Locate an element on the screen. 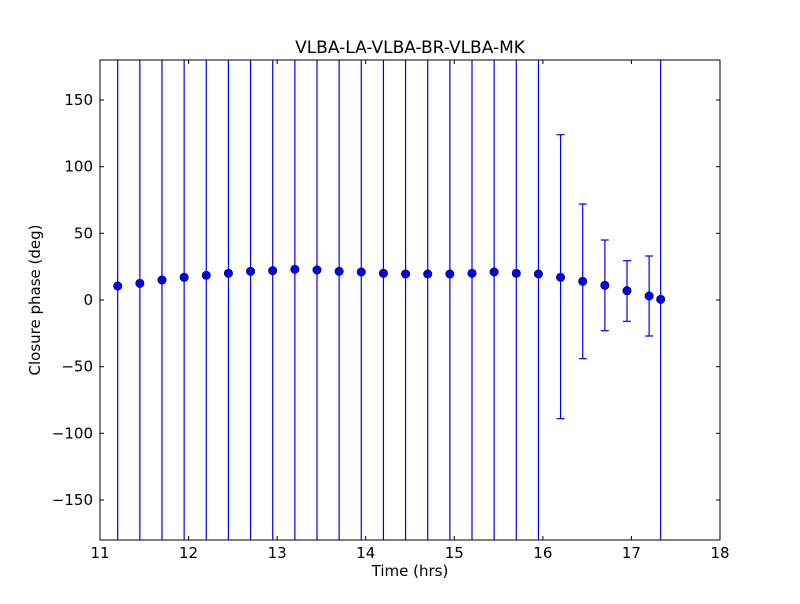  x-tick-label: 17 is located at coordinates (631, 553).